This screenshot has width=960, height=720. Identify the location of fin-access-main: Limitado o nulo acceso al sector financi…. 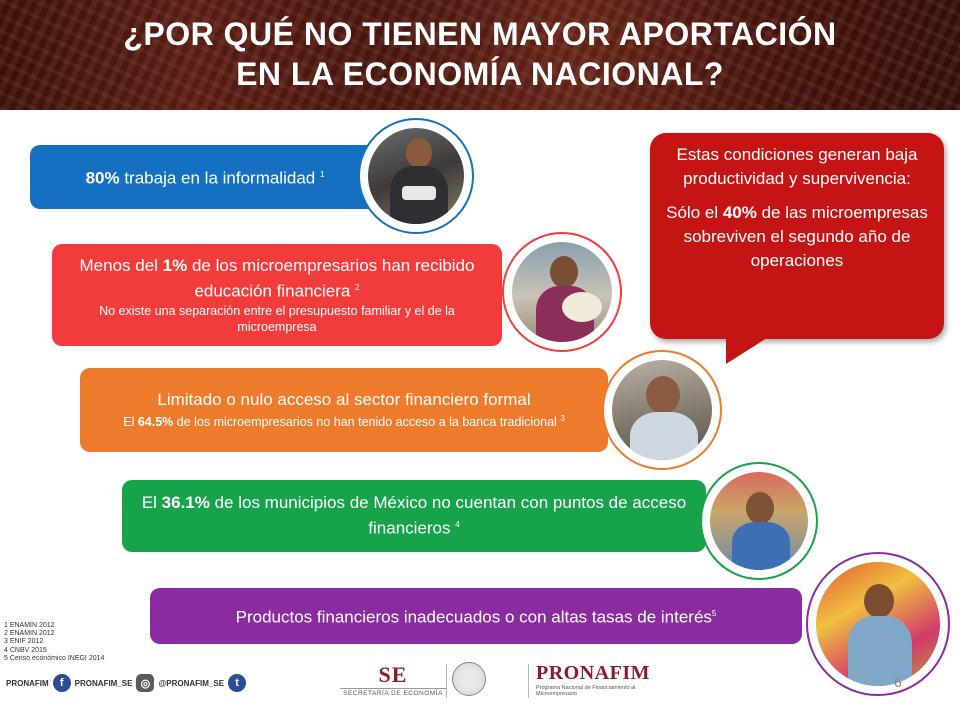
(344, 400).